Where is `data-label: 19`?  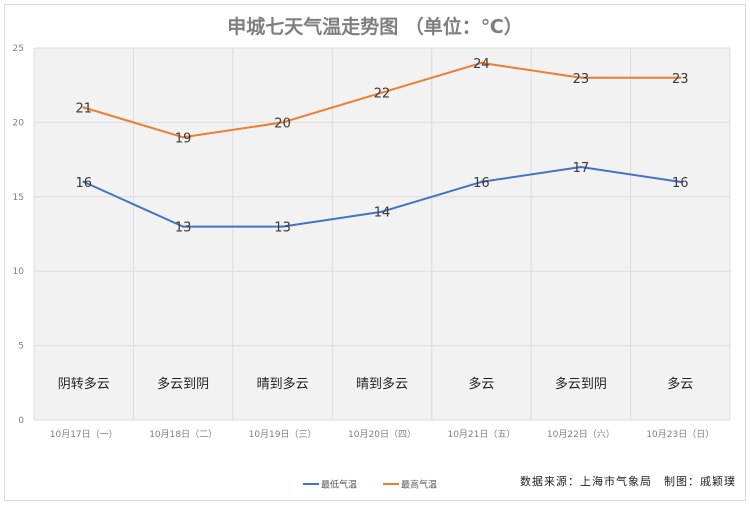
data-label: 19 is located at coordinates (183, 138).